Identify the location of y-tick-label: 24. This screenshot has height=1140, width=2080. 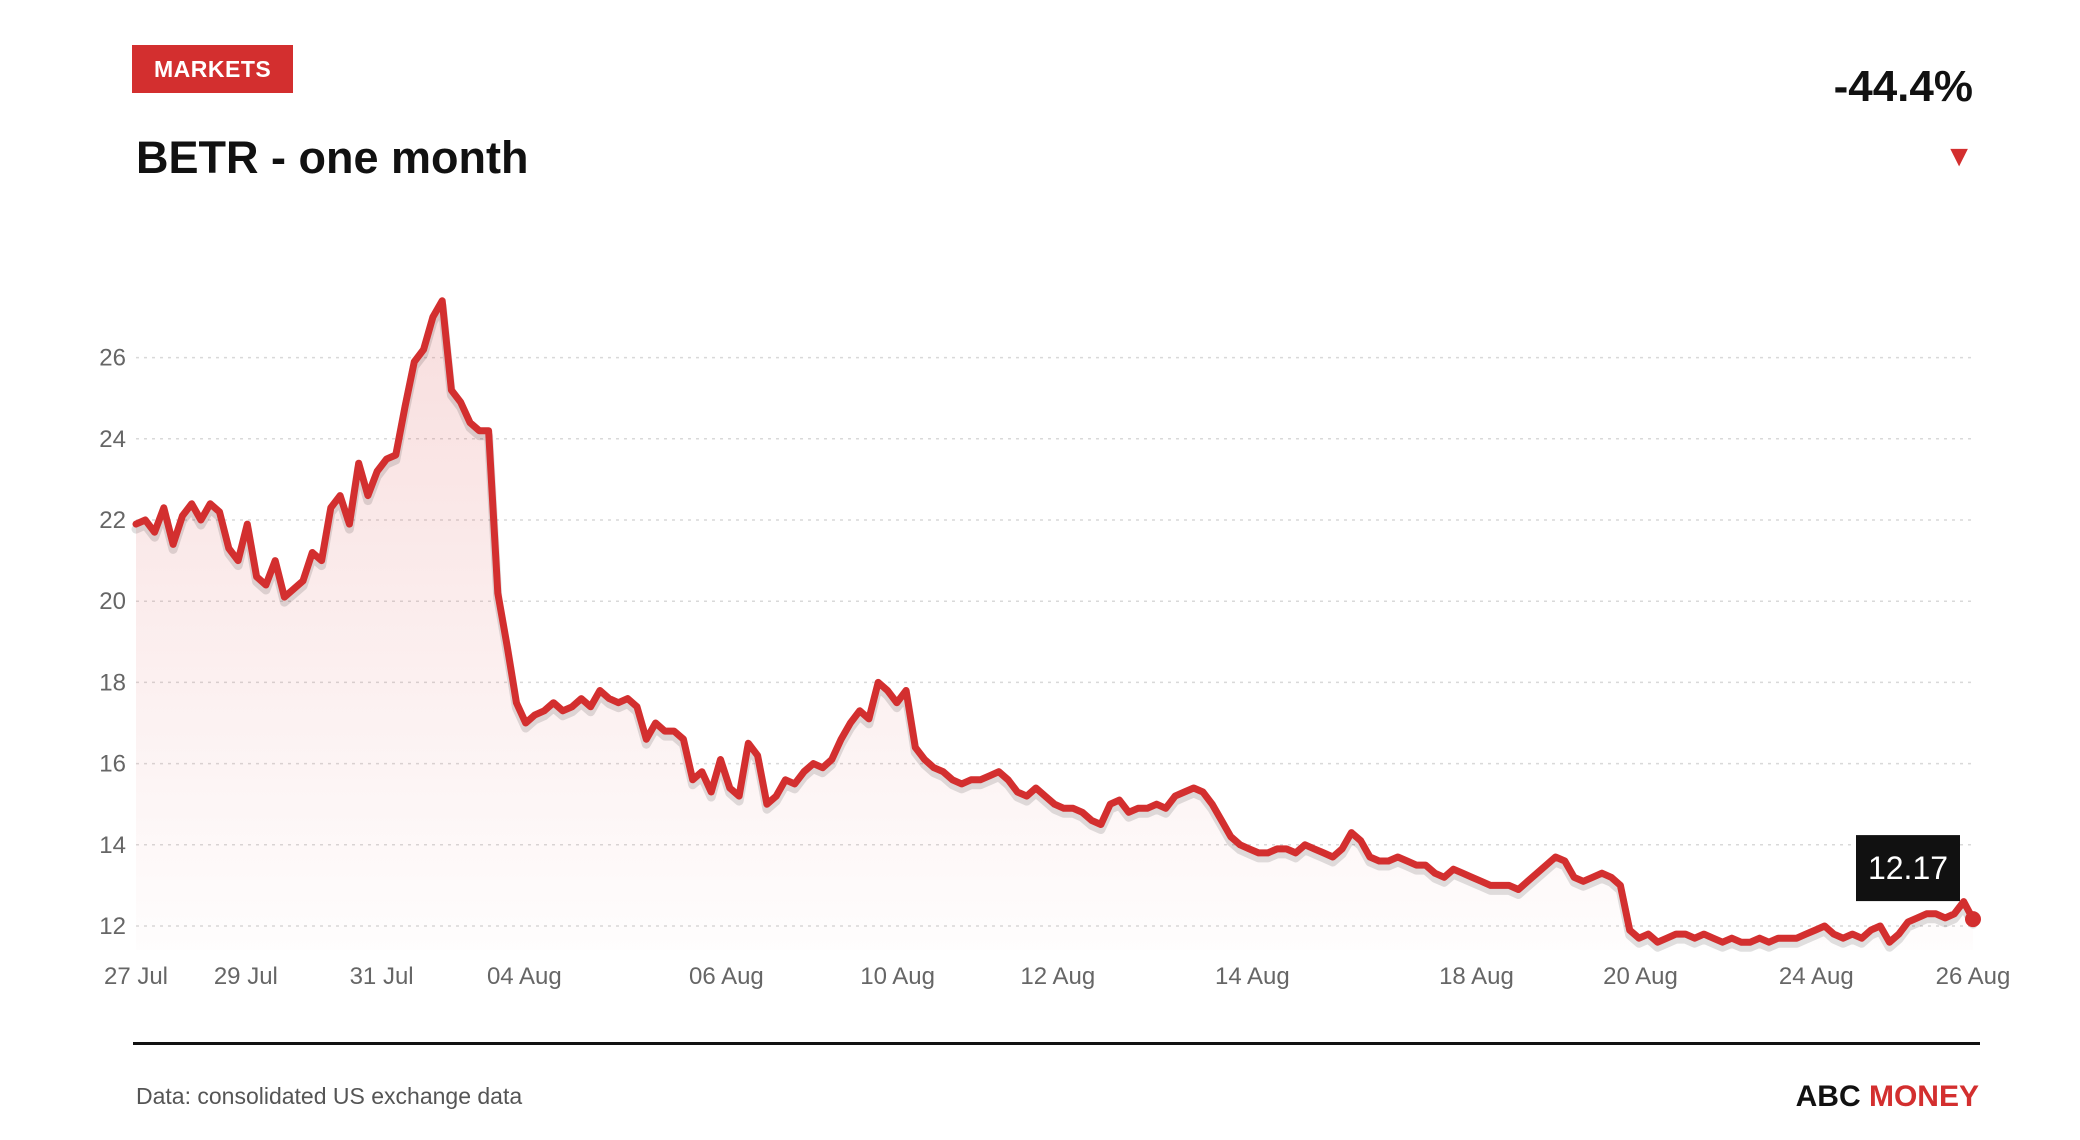
(112, 439).